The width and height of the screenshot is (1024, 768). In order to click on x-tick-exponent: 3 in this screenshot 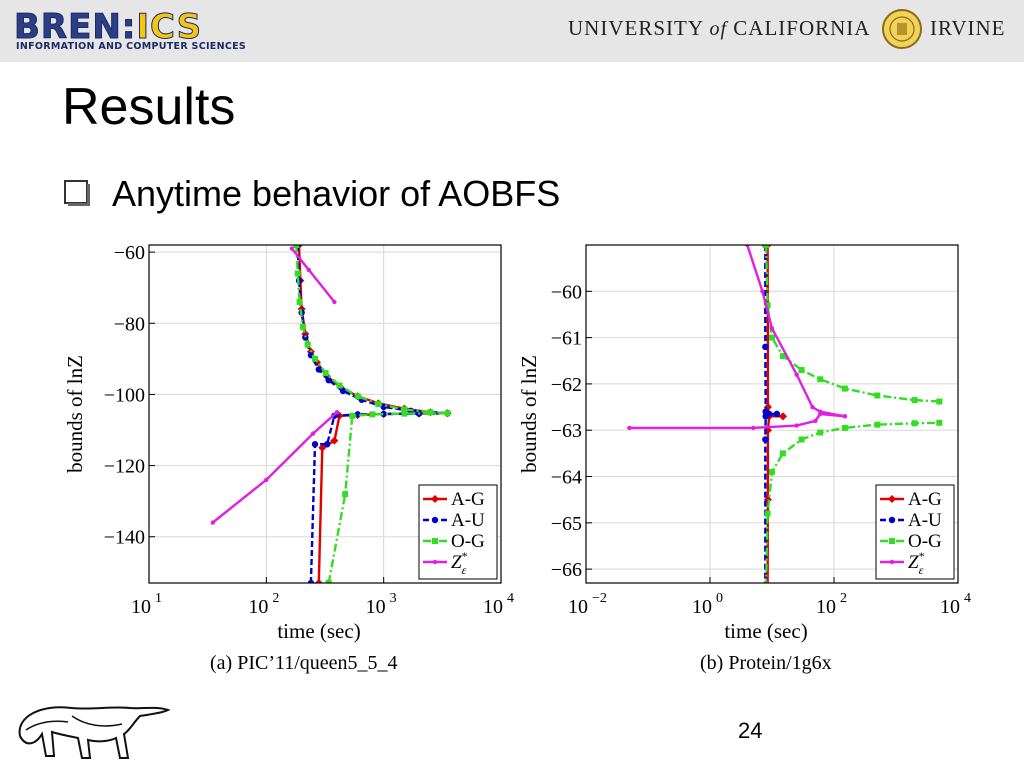, I will do `click(393, 598)`.